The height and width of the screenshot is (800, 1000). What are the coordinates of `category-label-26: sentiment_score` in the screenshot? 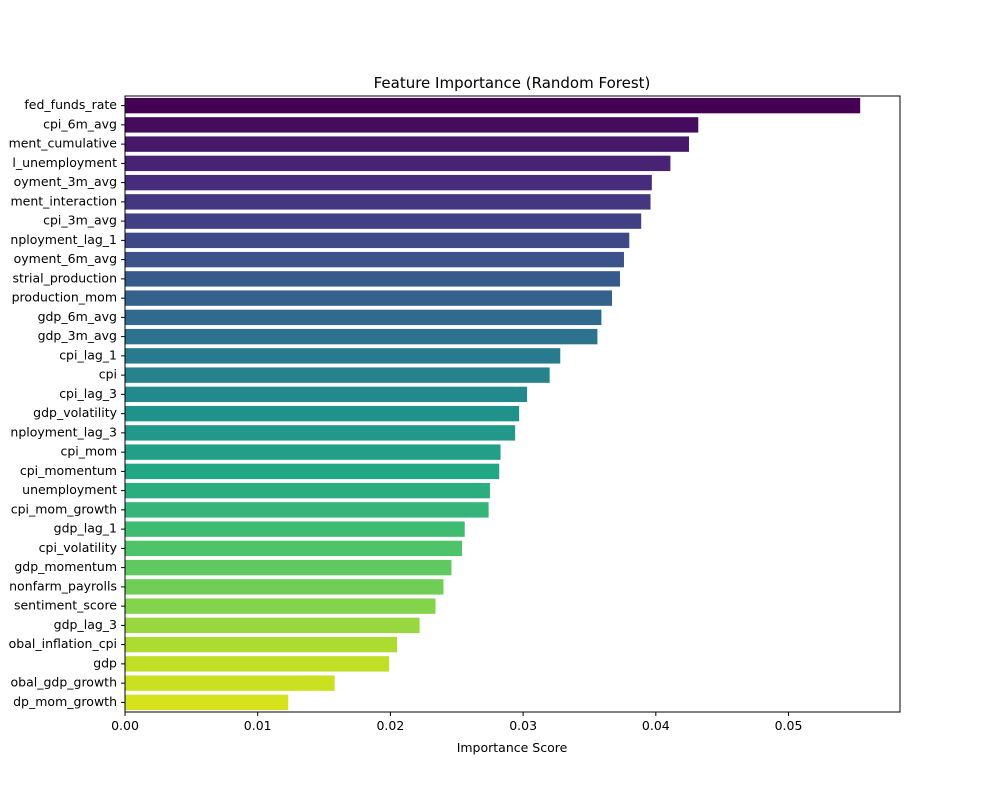 It's located at (65, 605).